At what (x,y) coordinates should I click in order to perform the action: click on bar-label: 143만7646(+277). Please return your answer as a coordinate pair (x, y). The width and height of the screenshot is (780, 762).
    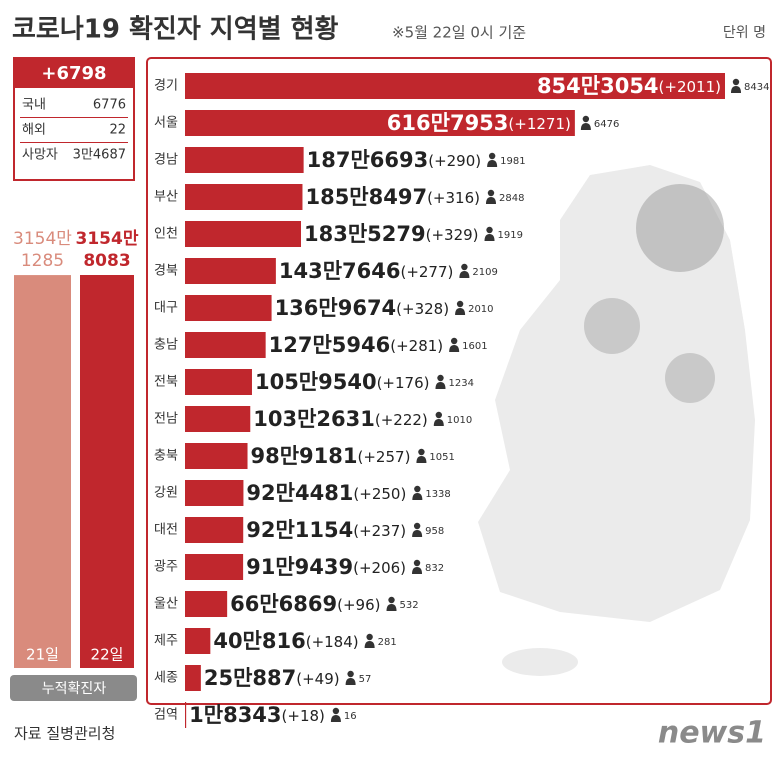
    Looking at the image, I should click on (366, 271).